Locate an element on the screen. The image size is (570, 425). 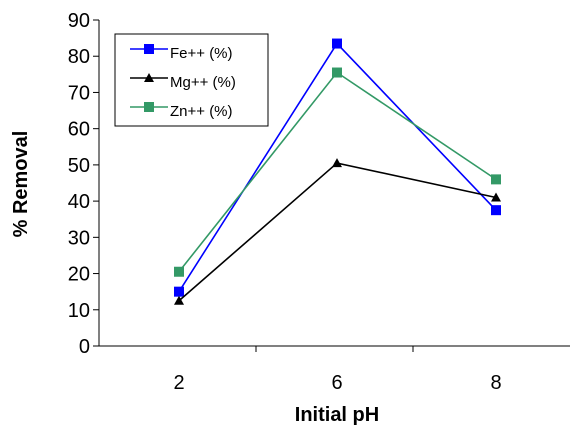
y-tick-label: 0 is located at coordinates (84, 347).